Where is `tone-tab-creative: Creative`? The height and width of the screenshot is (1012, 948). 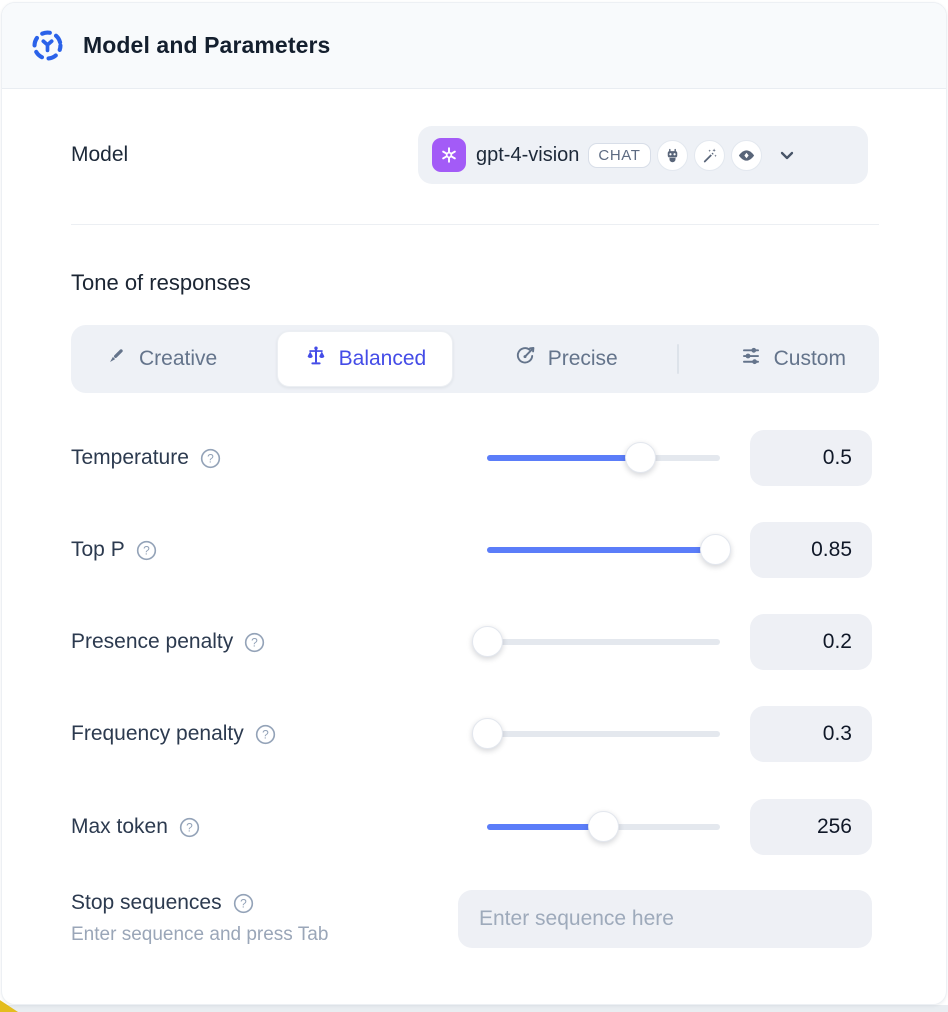
tone-tab-creative: Creative is located at coordinates (160, 359).